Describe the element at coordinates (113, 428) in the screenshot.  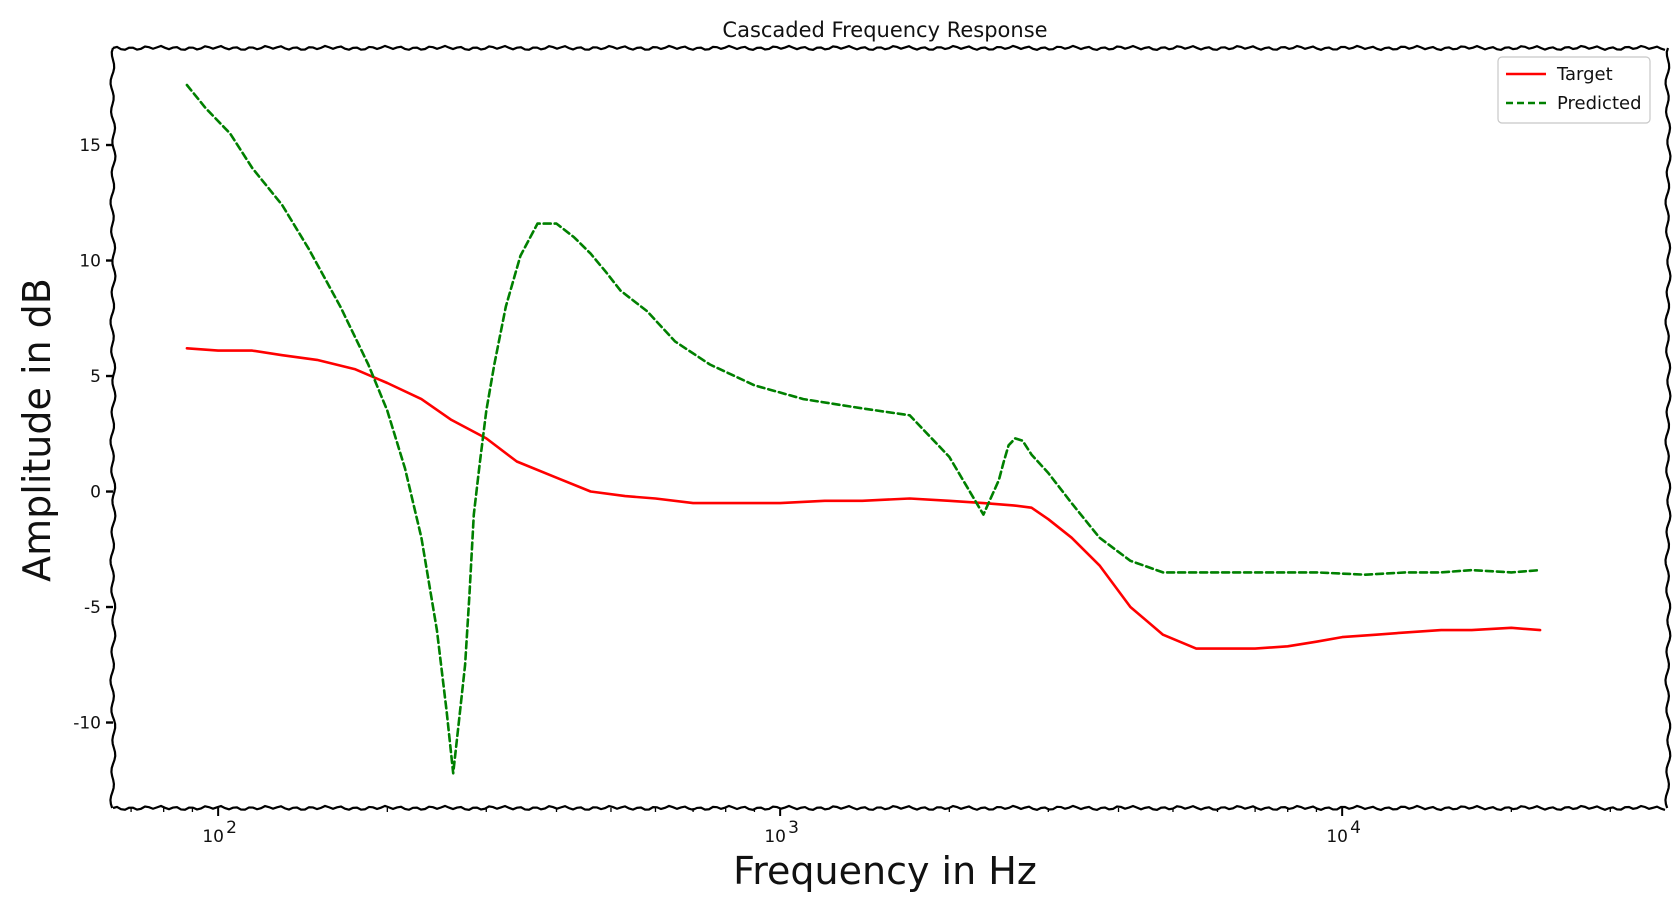
I see `plot-frame-left` at that location.